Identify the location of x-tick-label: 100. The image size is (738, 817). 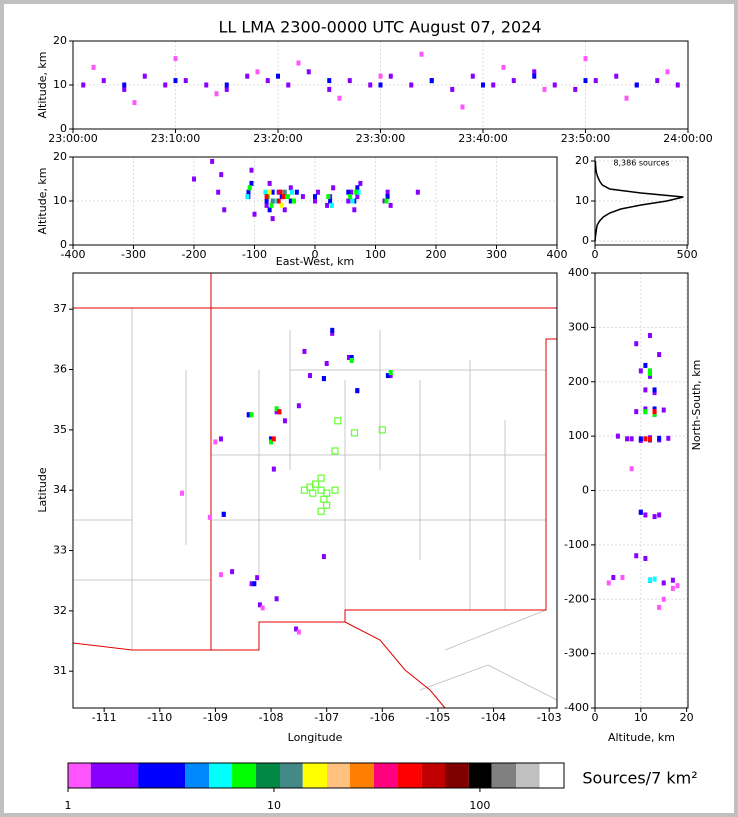
(375, 254).